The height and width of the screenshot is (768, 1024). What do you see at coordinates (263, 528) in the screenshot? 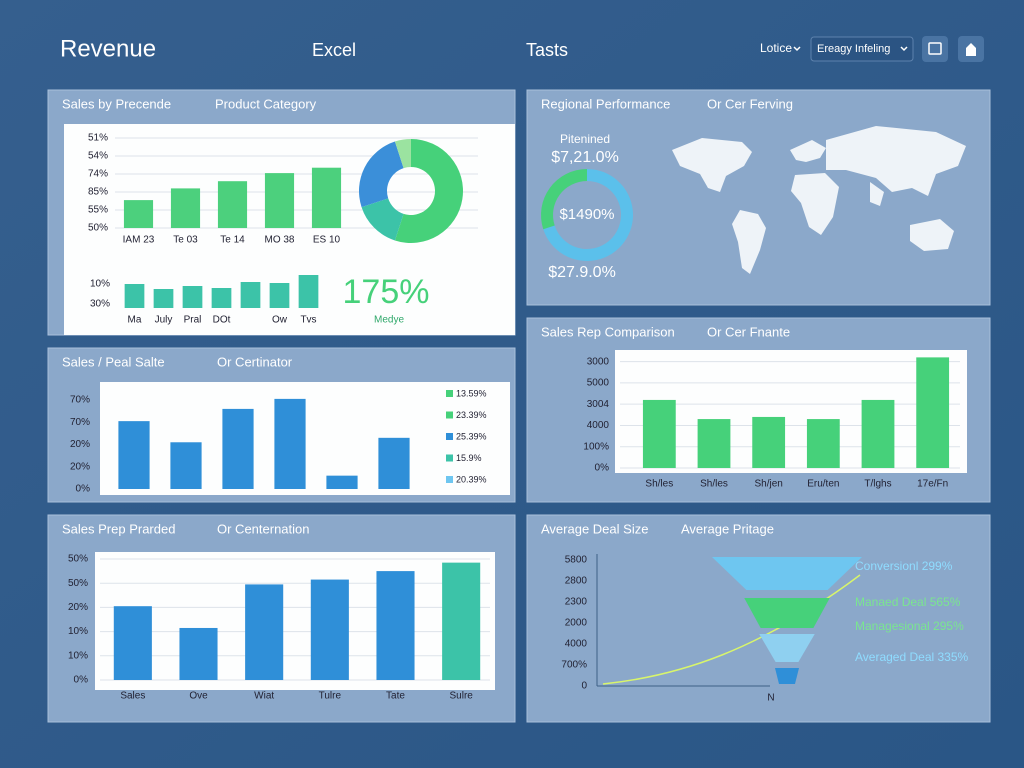
I see `panel-subtitle: Or Centernation` at bounding box center [263, 528].